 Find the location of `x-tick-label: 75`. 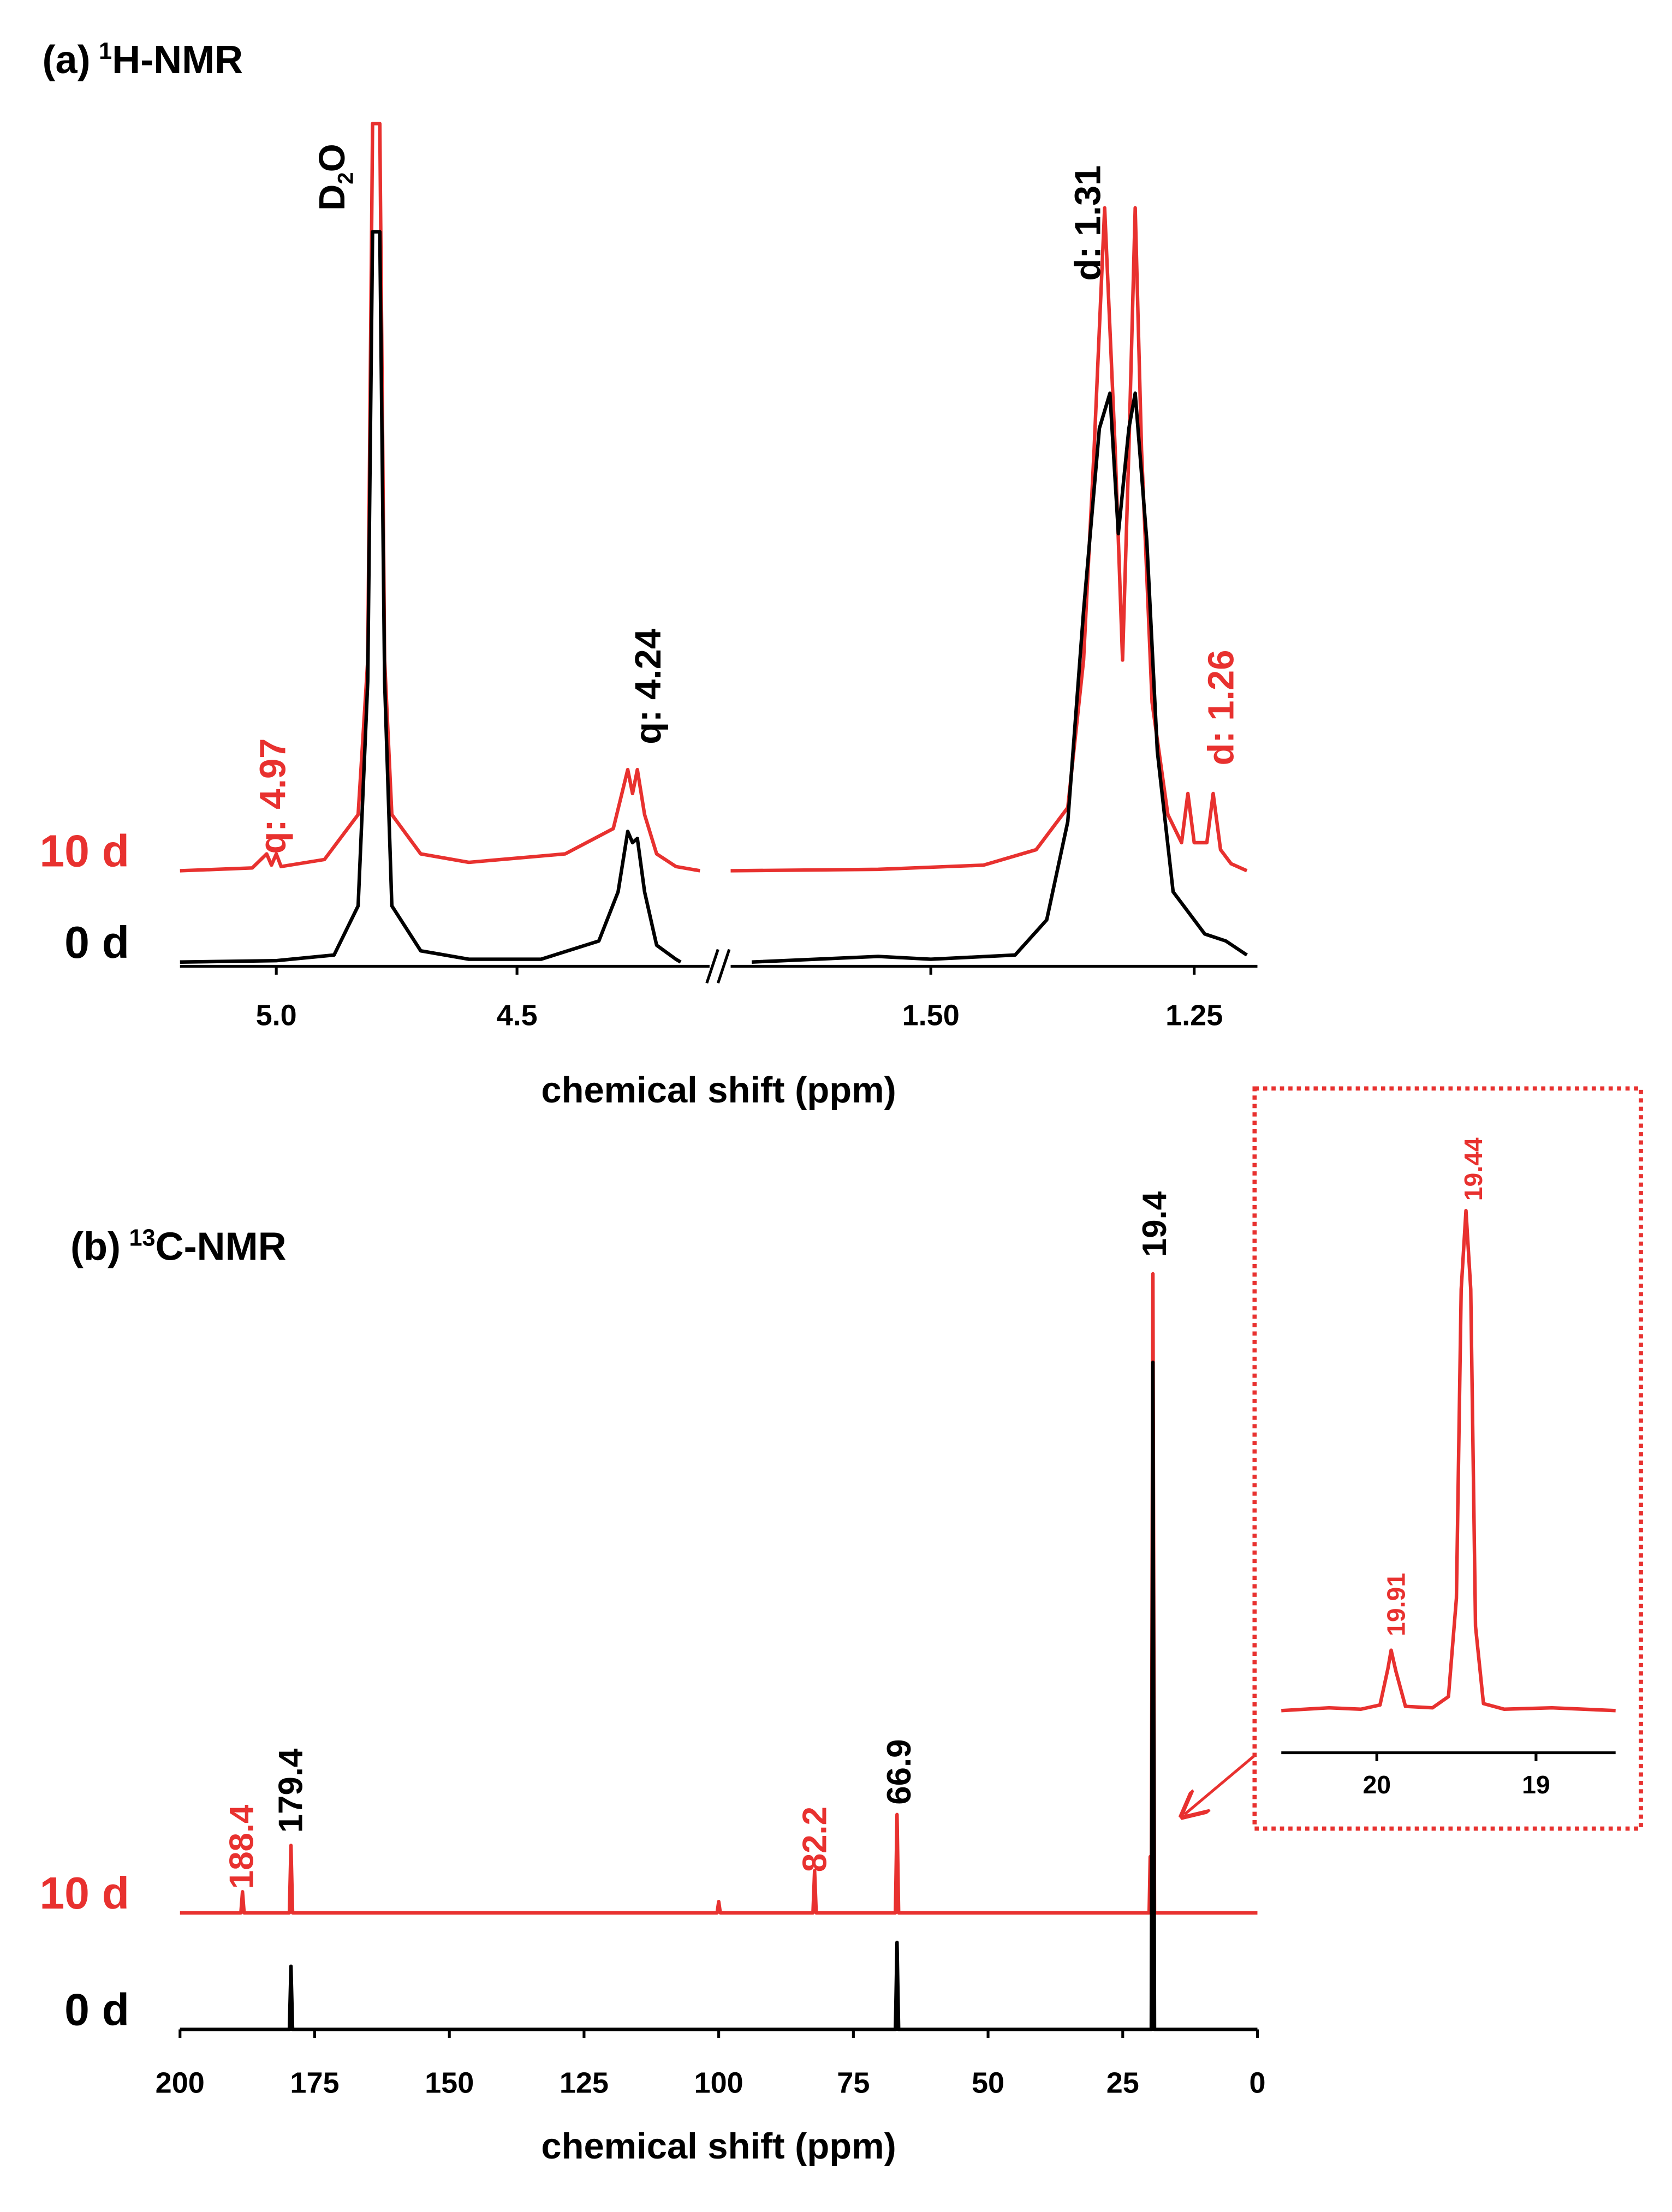

x-tick-label: 75 is located at coordinates (854, 2082).